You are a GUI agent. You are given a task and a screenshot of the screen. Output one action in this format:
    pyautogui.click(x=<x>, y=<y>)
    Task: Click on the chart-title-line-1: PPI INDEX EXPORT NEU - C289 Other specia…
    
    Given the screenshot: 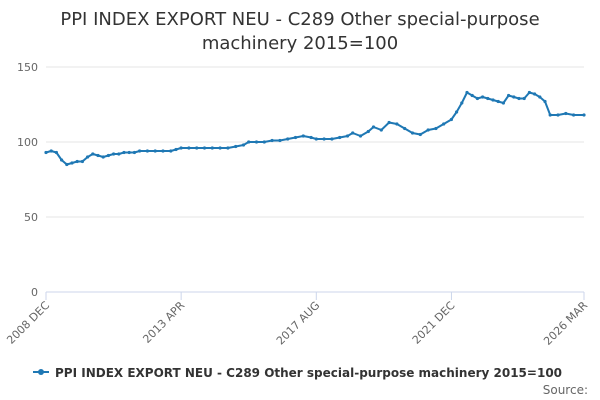 What is the action you would take?
    pyautogui.click(x=299, y=19)
    